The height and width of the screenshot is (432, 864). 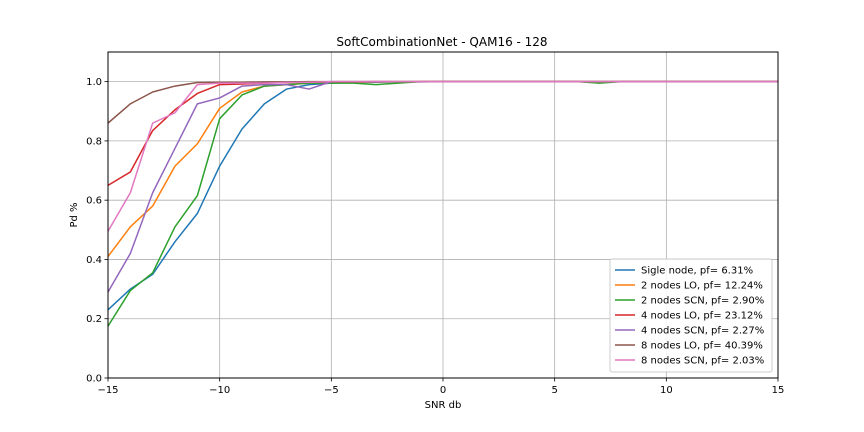 I want to click on x-tick-label: −5, so click(x=331, y=390).